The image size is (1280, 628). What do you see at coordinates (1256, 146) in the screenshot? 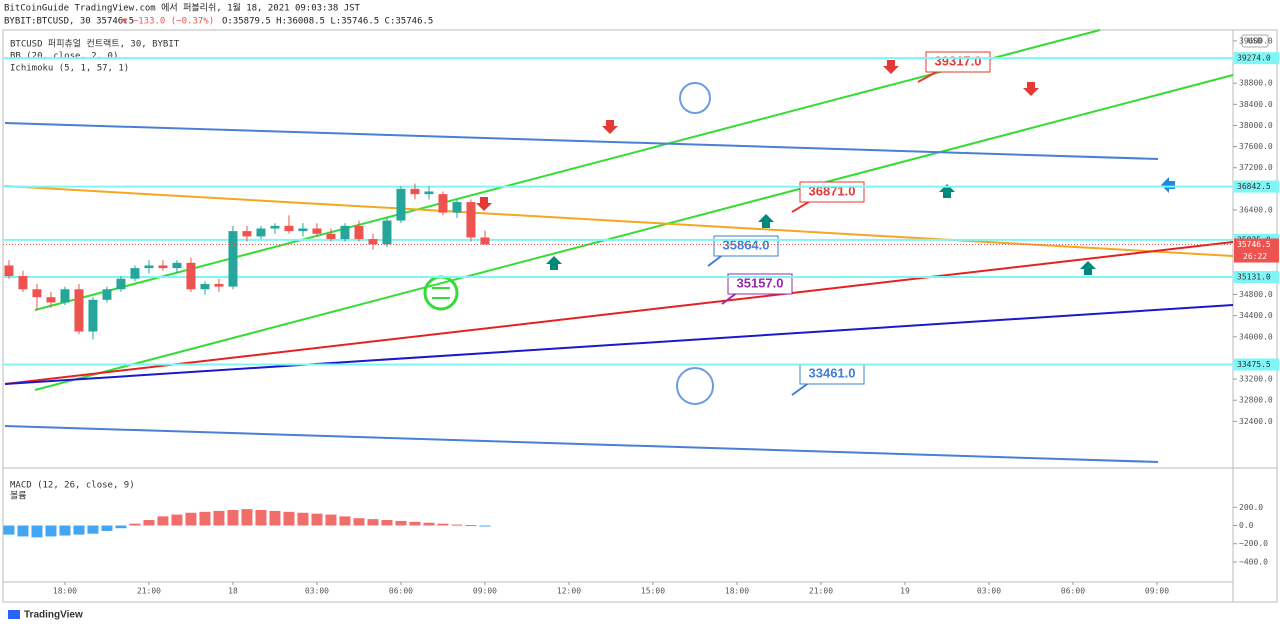
I see `y-tick-label: 37600.0` at bounding box center [1256, 146].